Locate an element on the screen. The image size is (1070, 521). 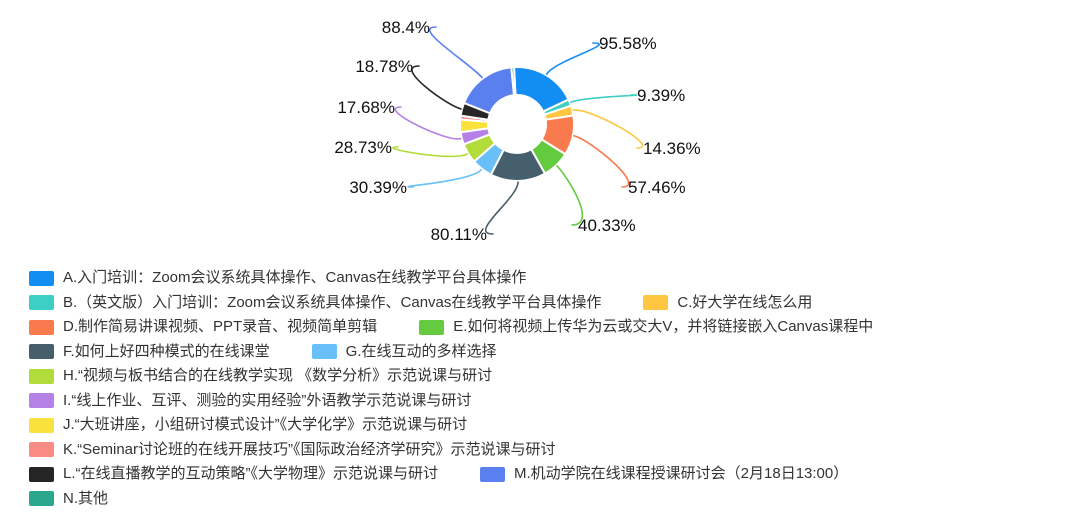
legend-label-D: D.制作简易讲课视频、PPT录音、视频简单剪辑 is located at coordinates (220, 326).